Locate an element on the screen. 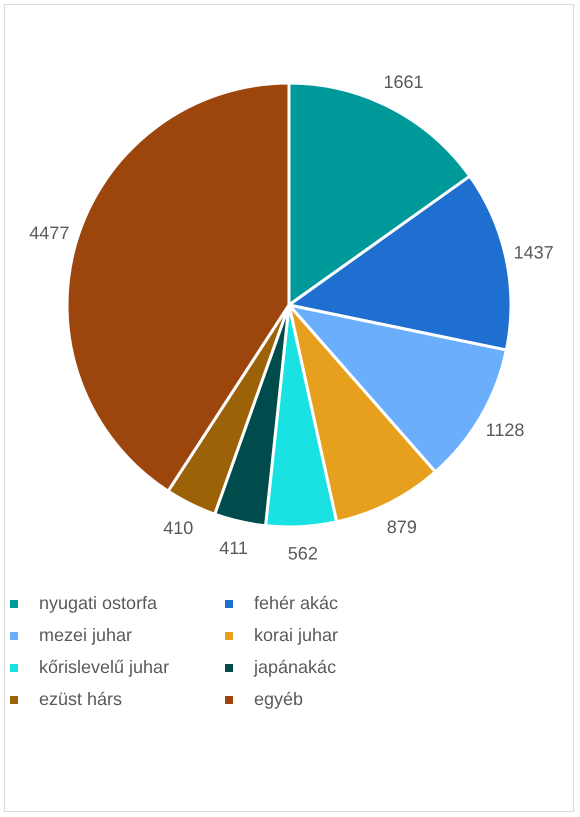 The image size is (580, 817). legend-label: ezüst hárs is located at coordinates (80, 699).